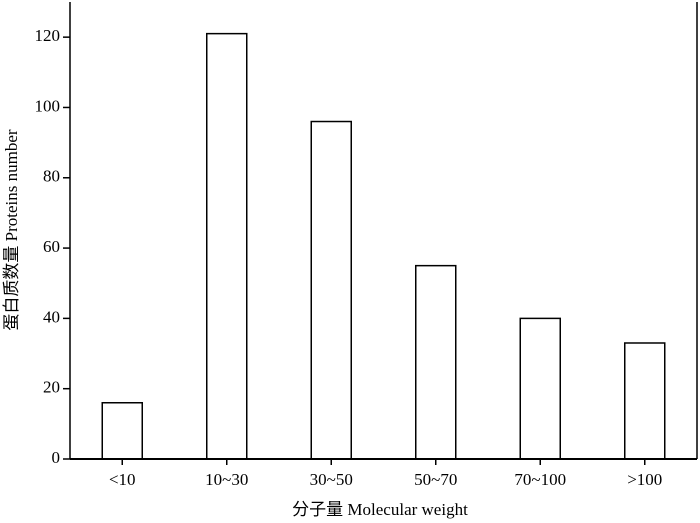 The image size is (700, 523). What do you see at coordinates (51, 387) in the screenshot?
I see `y-tick-label: 20` at bounding box center [51, 387].